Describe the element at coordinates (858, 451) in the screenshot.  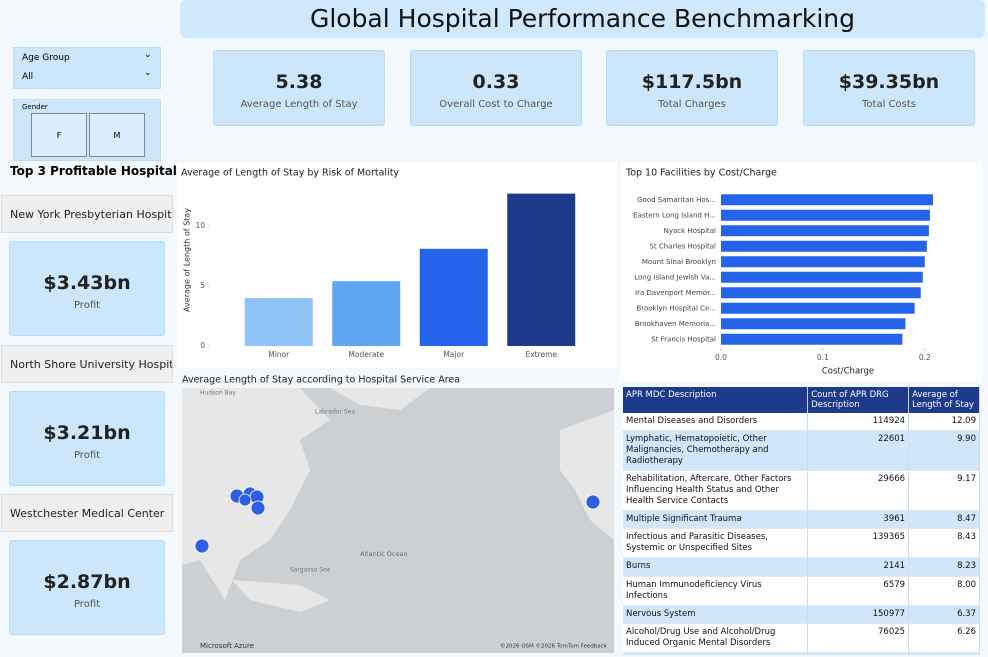
I see `table-cell: 22601` at that location.